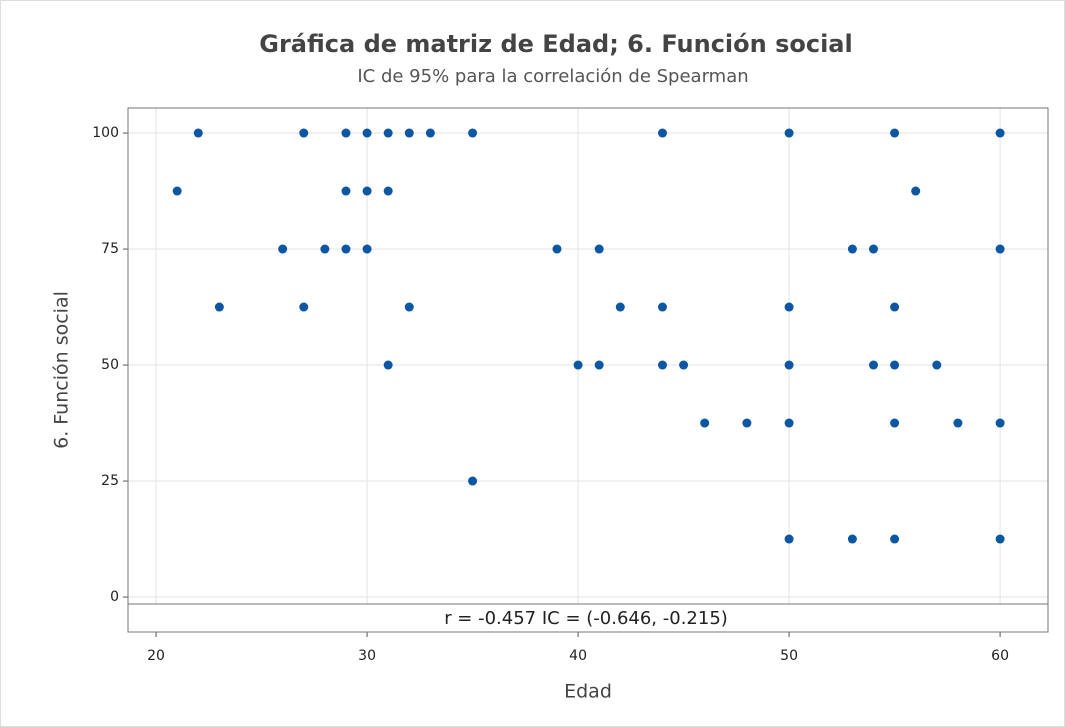 This screenshot has height=727, width=1065. I want to click on y-tick-label: 50, so click(110, 365).